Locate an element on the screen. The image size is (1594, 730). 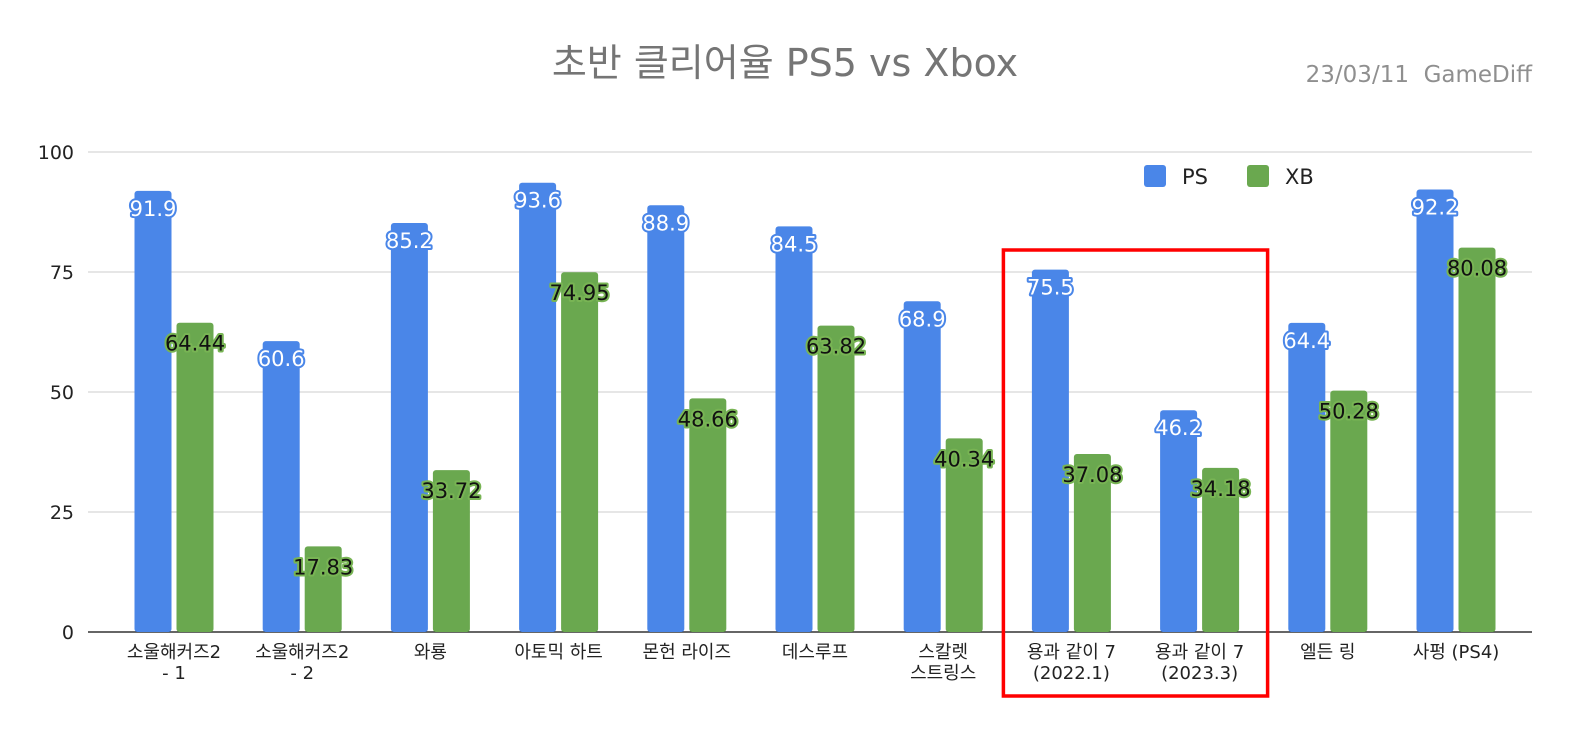
data-label-ps: 46.2 is located at coordinates (1178, 428).